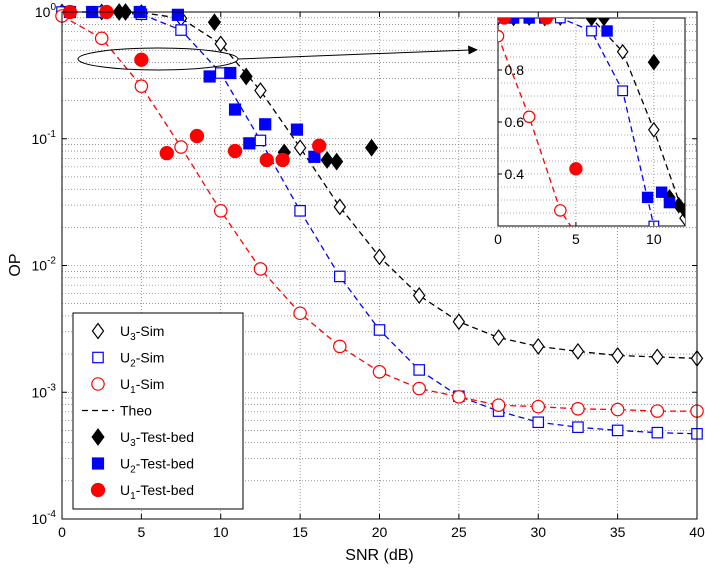 This screenshot has height=571, width=705. I want to click on x-tick-label: 35, so click(618, 532).